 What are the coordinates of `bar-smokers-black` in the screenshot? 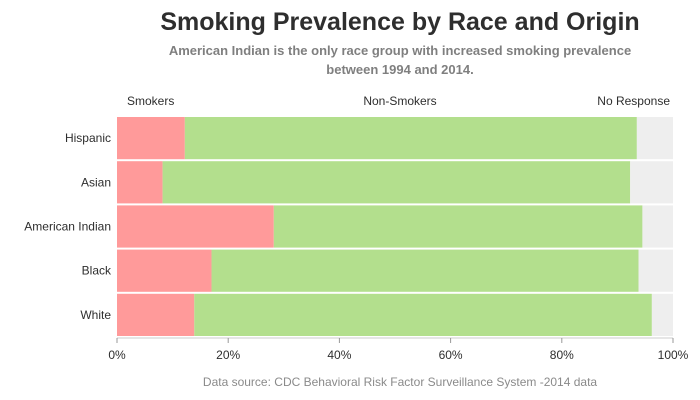 It's located at (164, 270).